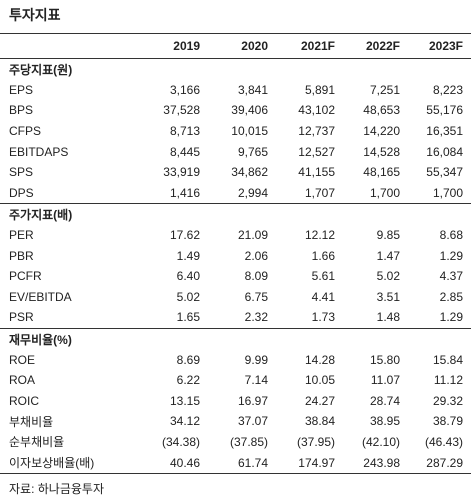  Describe the element at coordinates (445, 46) in the screenshot. I see `year-header: 2023F` at that location.